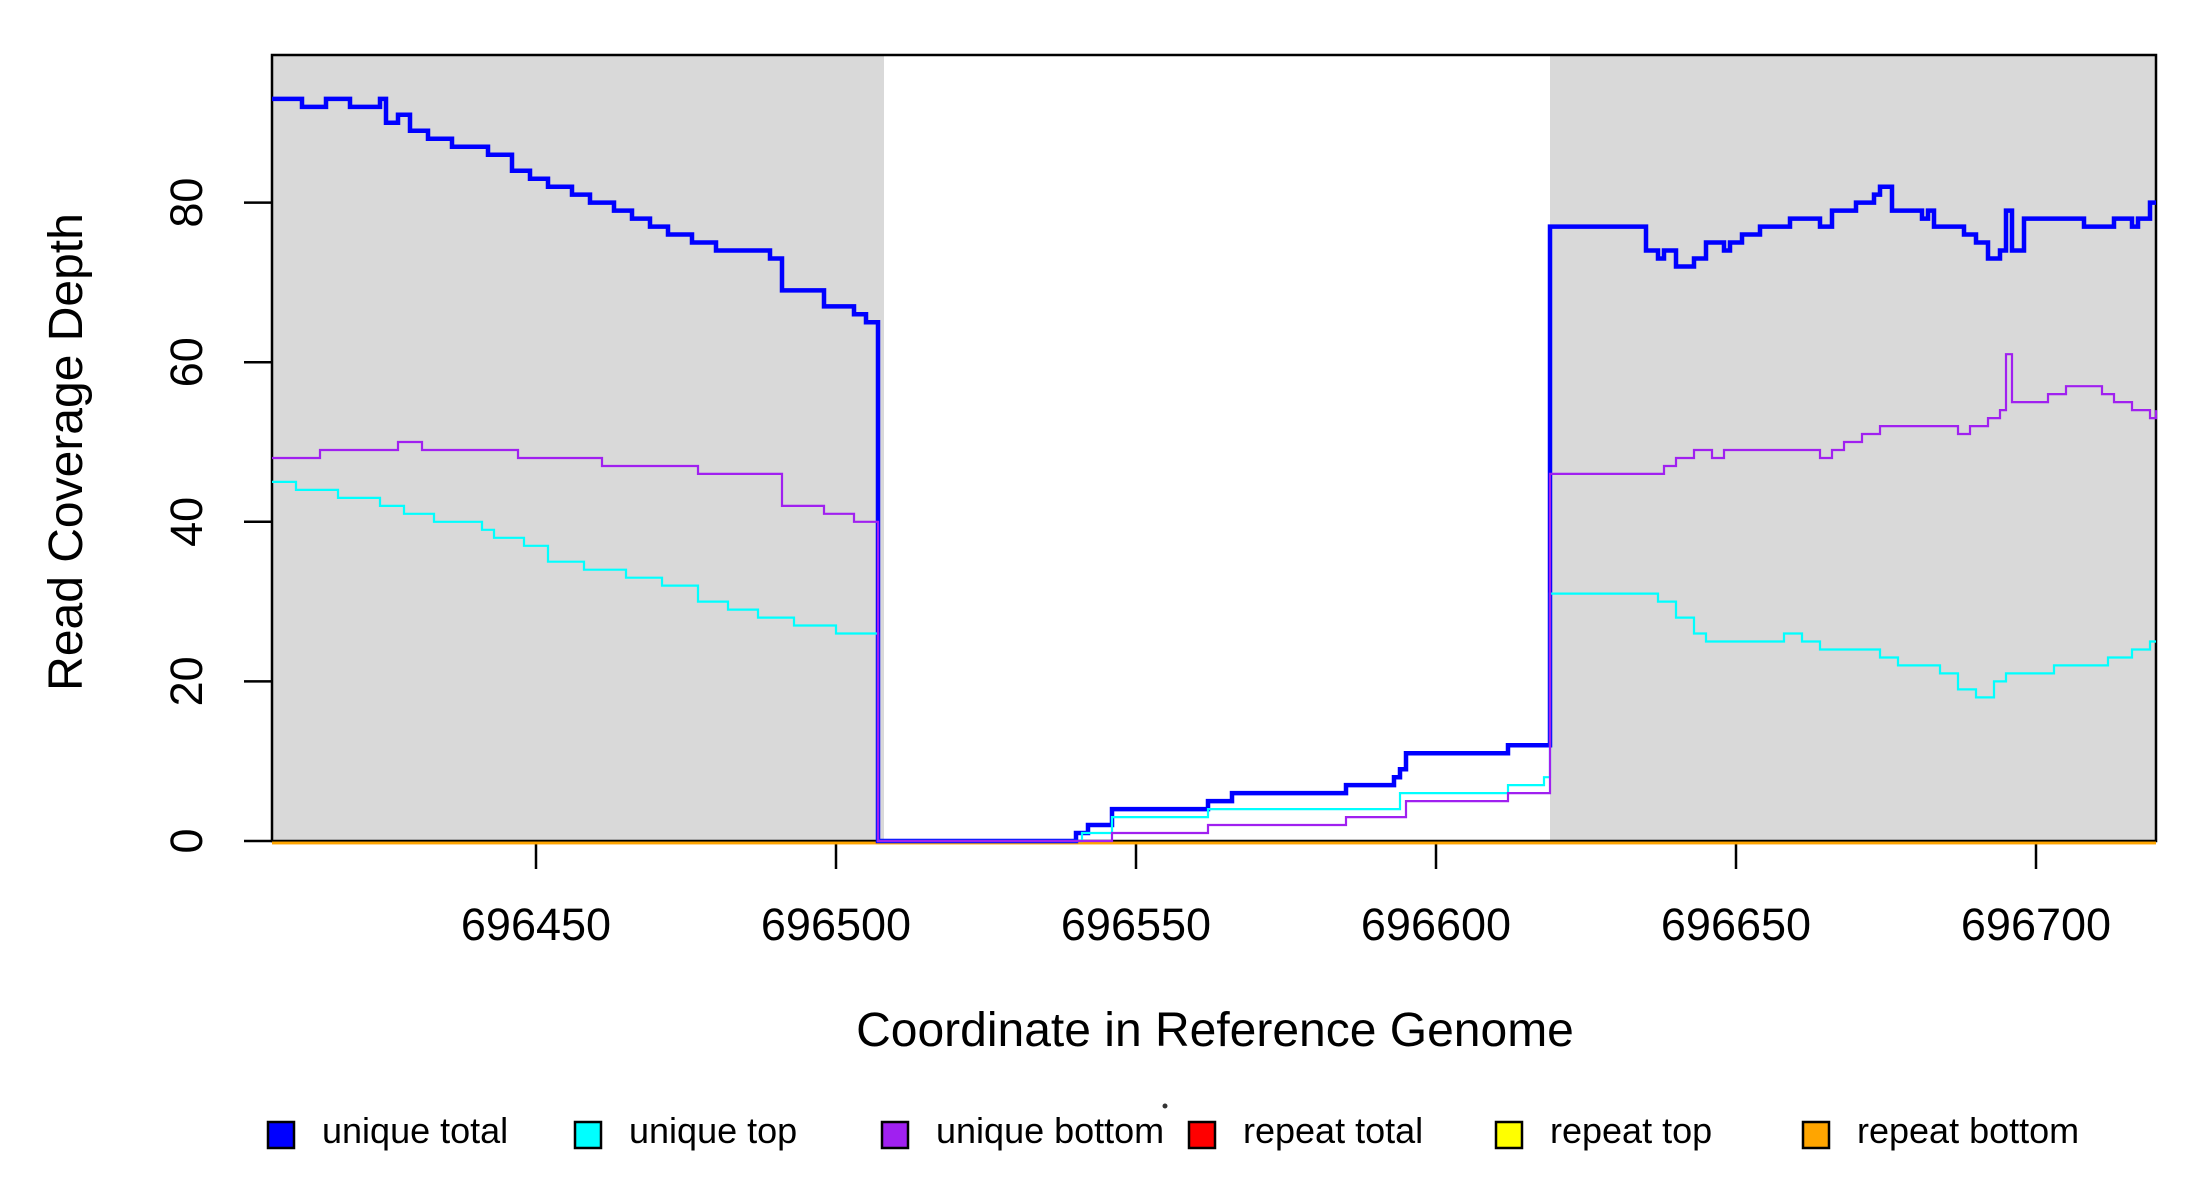 This screenshot has width=2200, height=1200. What do you see at coordinates (1215, 1030) in the screenshot?
I see `x-axis-title: Coordinate in Reference Genome` at bounding box center [1215, 1030].